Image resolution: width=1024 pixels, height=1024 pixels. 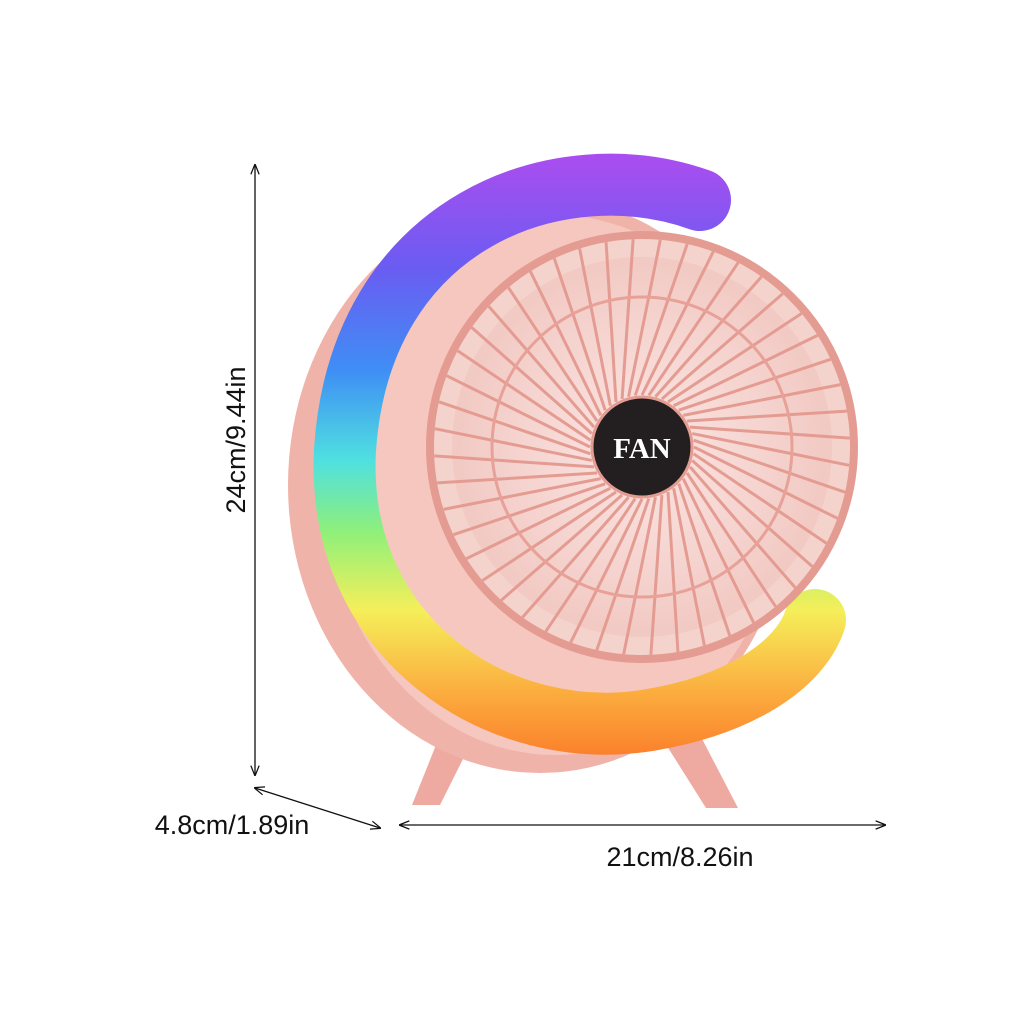 I want to click on fan-label: FAN, so click(x=642, y=449).